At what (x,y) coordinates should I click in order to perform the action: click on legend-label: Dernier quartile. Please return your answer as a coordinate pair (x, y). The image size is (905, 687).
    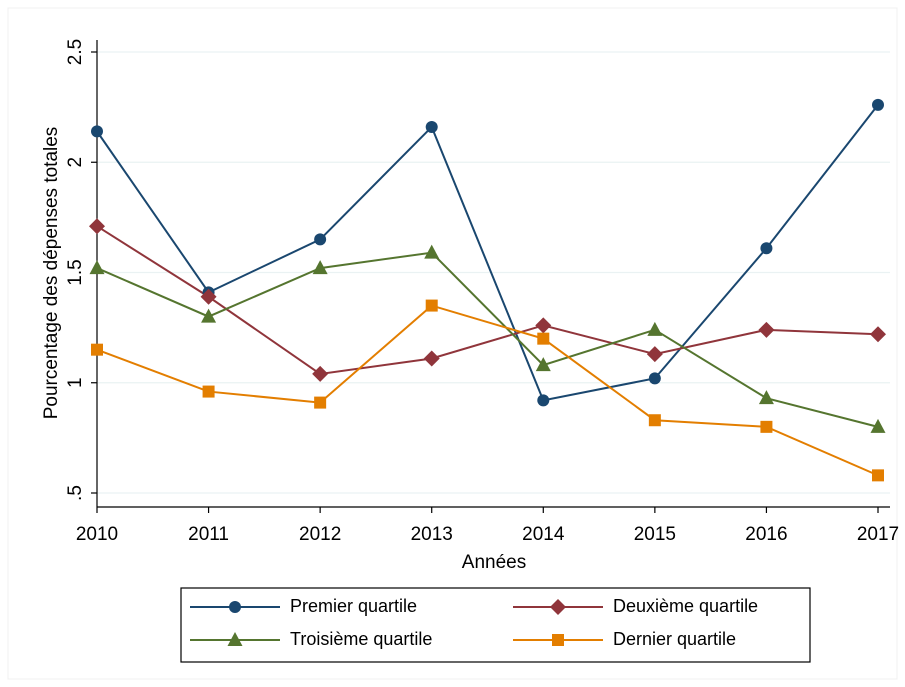
    Looking at the image, I should click on (674, 639).